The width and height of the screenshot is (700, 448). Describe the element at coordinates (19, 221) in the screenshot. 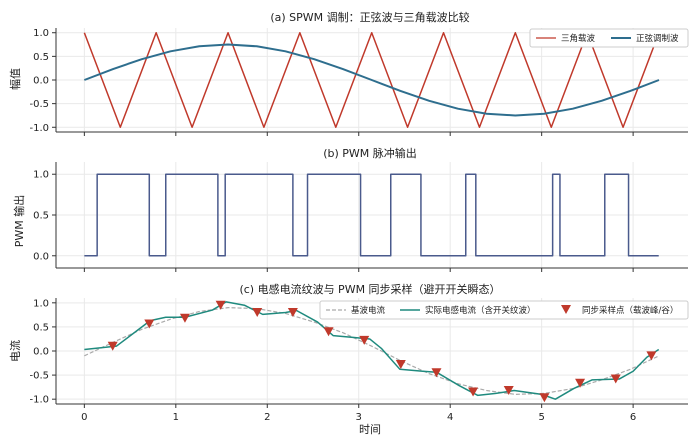

I see `panel-b-ylabel: PWM 输出` at that location.